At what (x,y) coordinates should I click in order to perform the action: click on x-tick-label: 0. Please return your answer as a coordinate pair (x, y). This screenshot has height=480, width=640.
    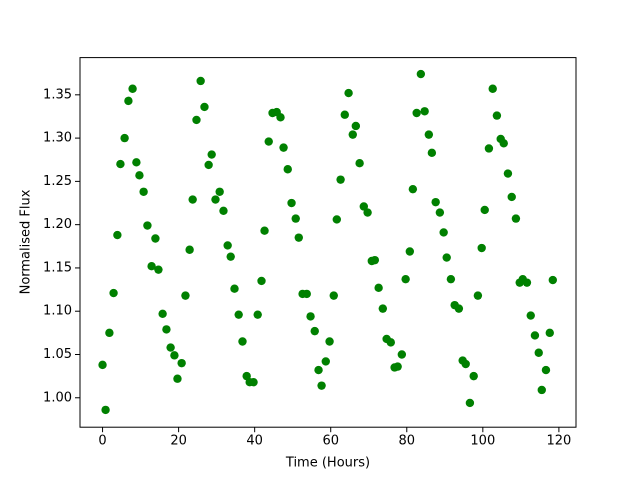
    Looking at the image, I should click on (102, 441).